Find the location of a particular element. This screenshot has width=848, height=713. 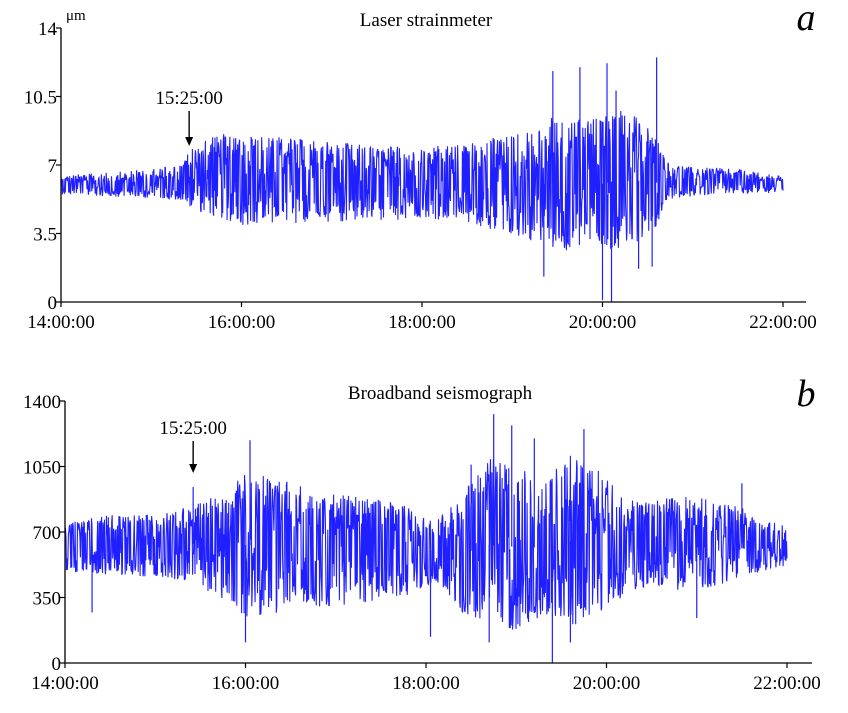

panel-label: a is located at coordinates (806, 19).